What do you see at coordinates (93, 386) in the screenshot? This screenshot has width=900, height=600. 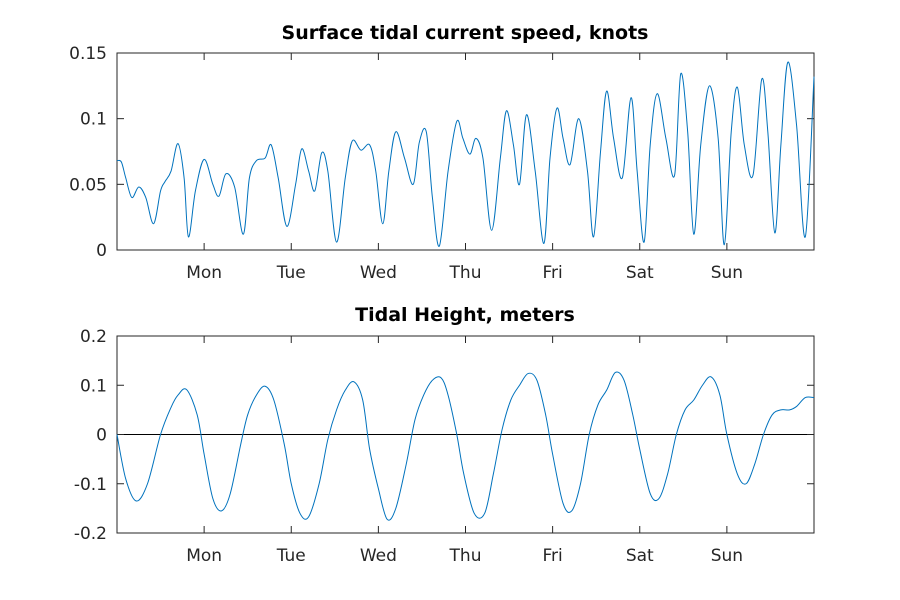 I see `tidal-height-y-tick-label: 0.1` at bounding box center [93, 386].